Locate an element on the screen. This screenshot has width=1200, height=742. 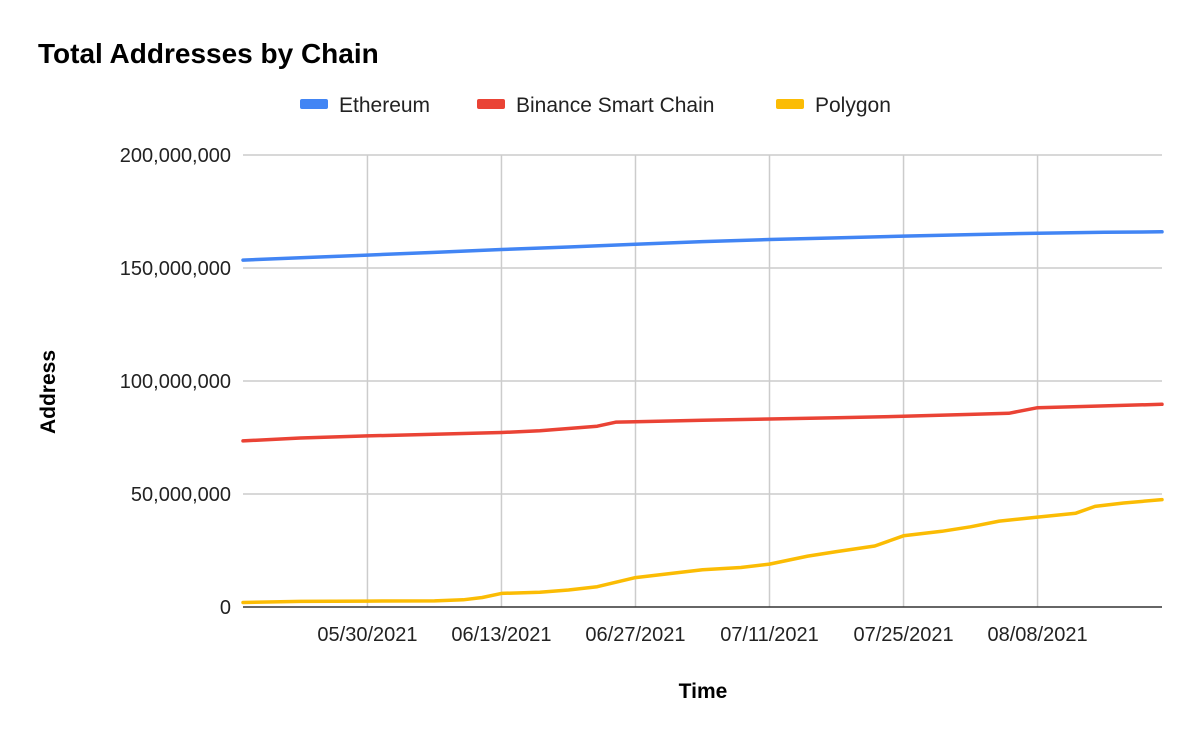
y-tick-label: 100,000,000 is located at coordinates (175, 382).